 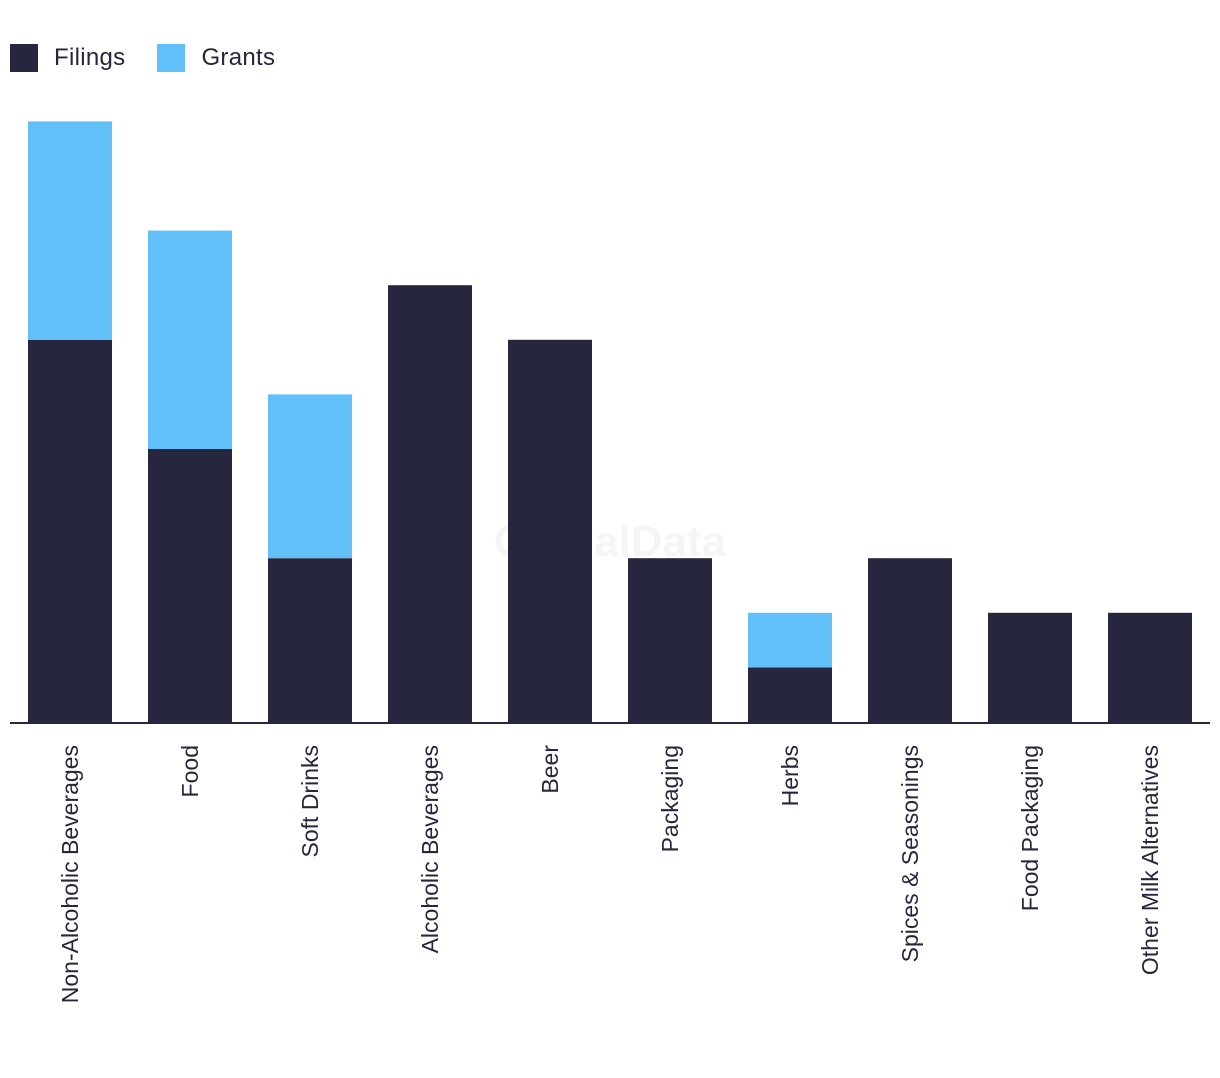 What do you see at coordinates (190, 339) in the screenshot?
I see `bar-grants-food` at bounding box center [190, 339].